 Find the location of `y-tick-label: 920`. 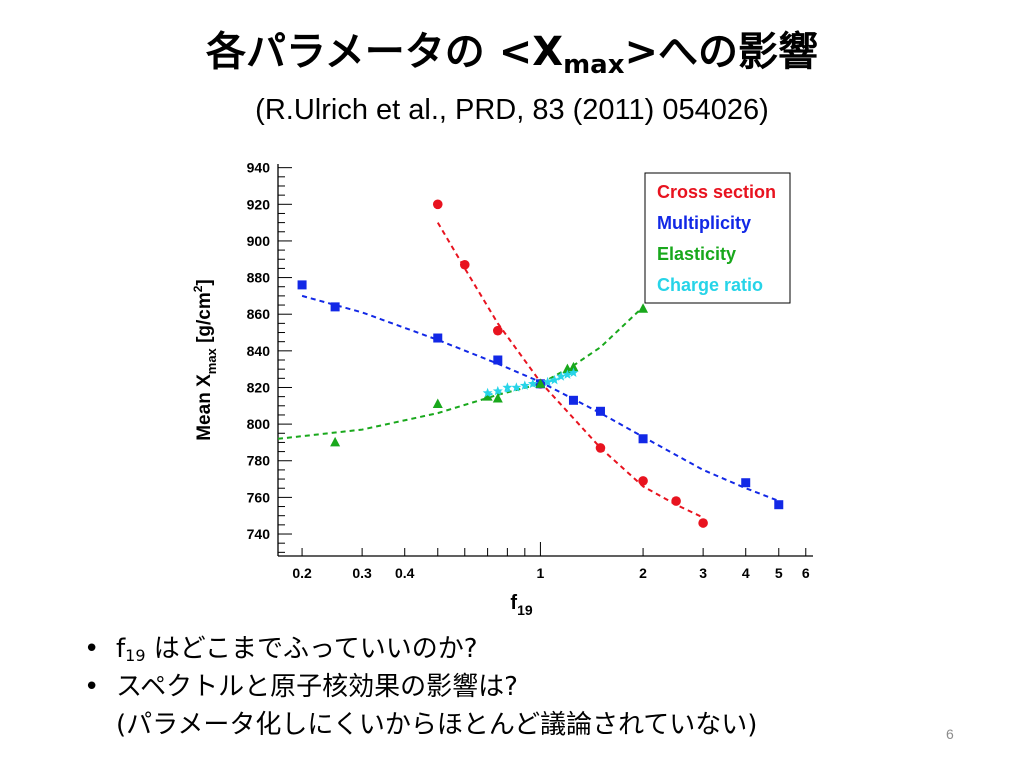

y-tick-label: 920 is located at coordinates (259, 204).